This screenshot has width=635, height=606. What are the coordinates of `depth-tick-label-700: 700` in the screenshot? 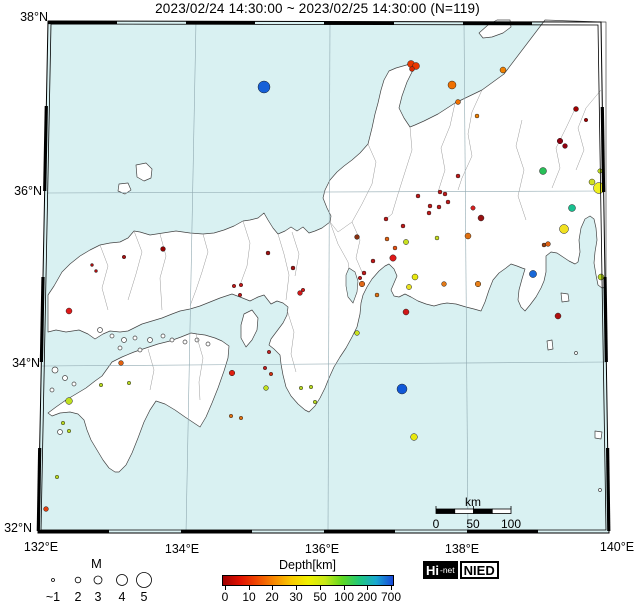 It's located at (391, 597).